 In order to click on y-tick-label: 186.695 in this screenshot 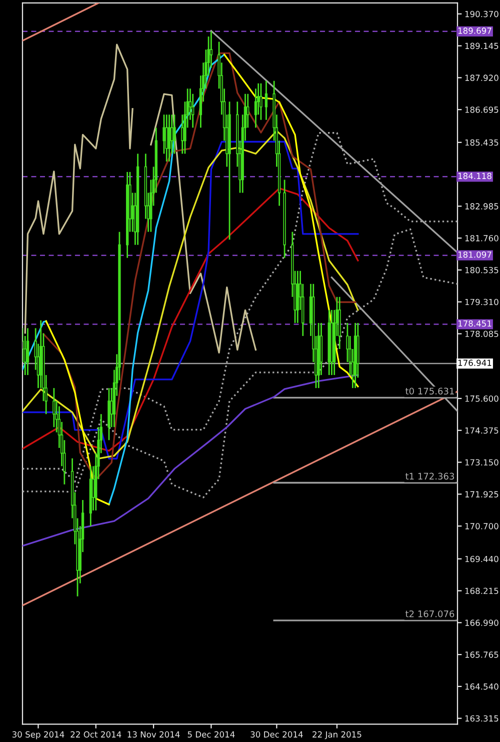, I will do `click(481, 109)`.